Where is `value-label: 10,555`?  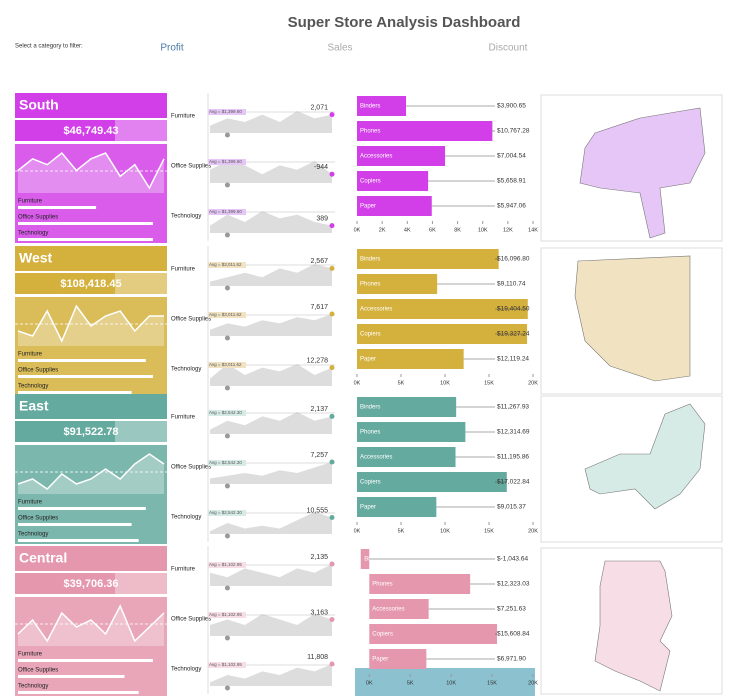
value-label: 10,555 is located at coordinates (318, 510).